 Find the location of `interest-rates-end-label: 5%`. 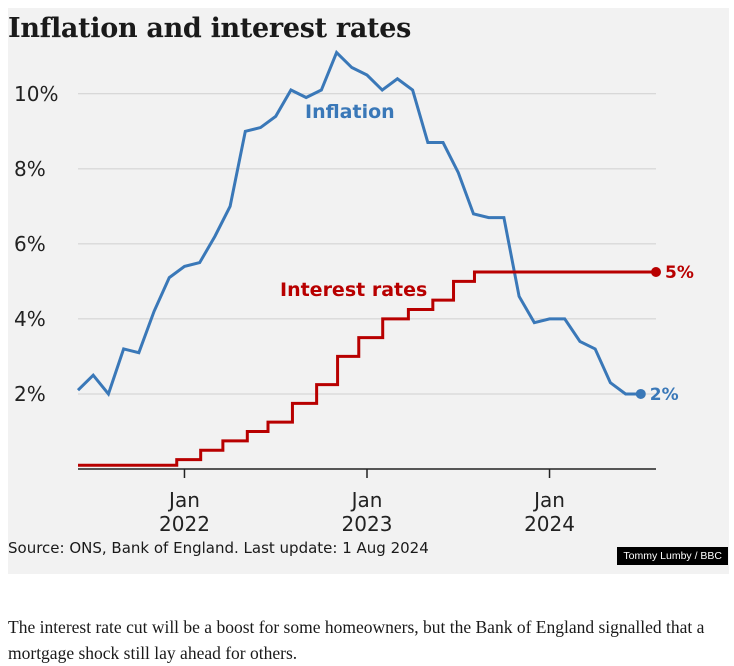

interest-rates-end-label: 5% is located at coordinates (679, 273).